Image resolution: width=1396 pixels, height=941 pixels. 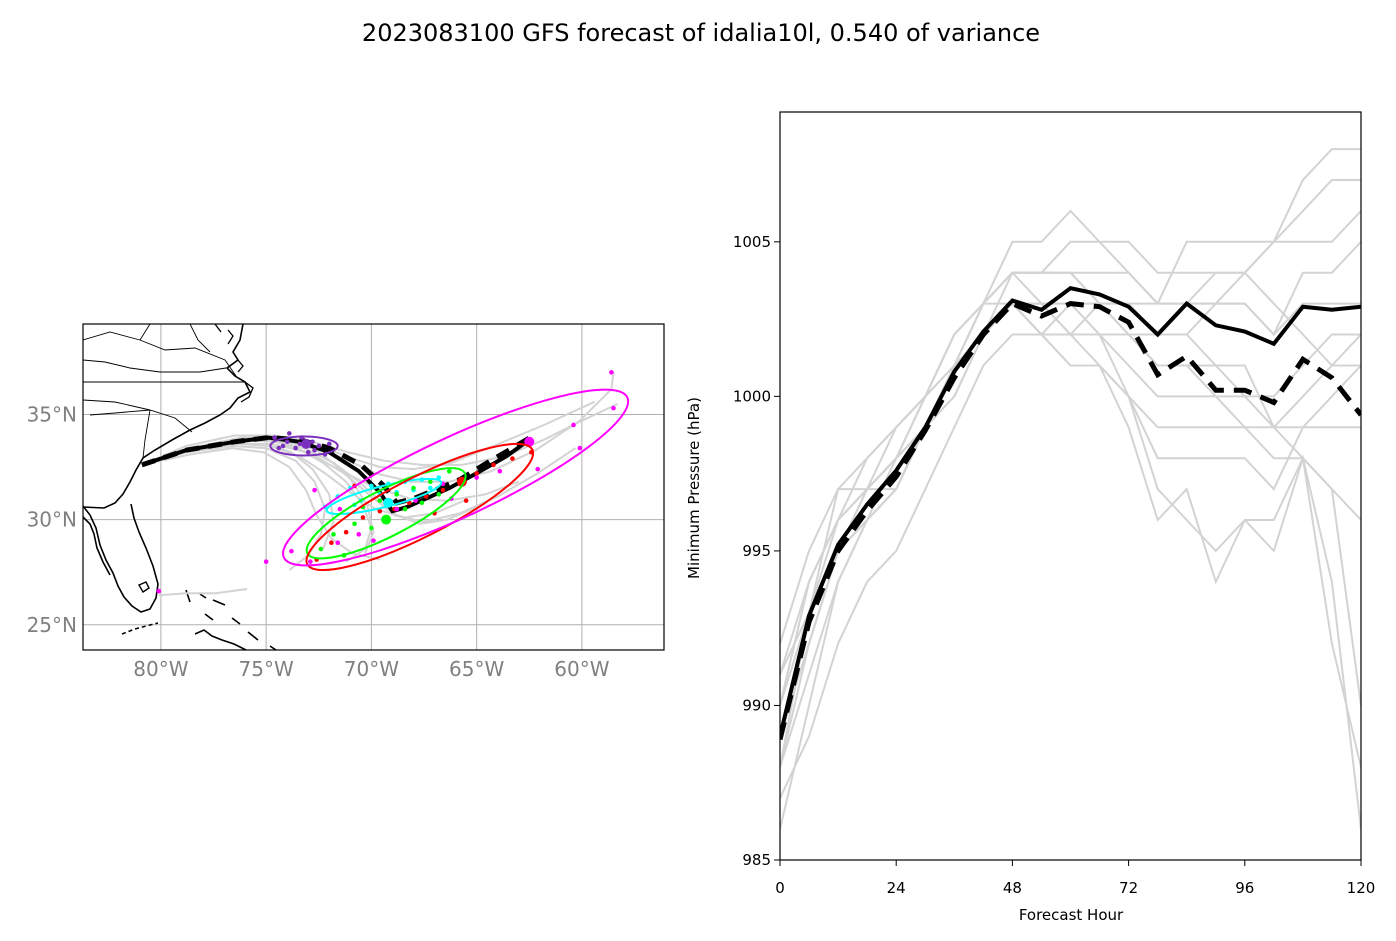 I want to click on bahamas-islands, so click(x=222, y=615).